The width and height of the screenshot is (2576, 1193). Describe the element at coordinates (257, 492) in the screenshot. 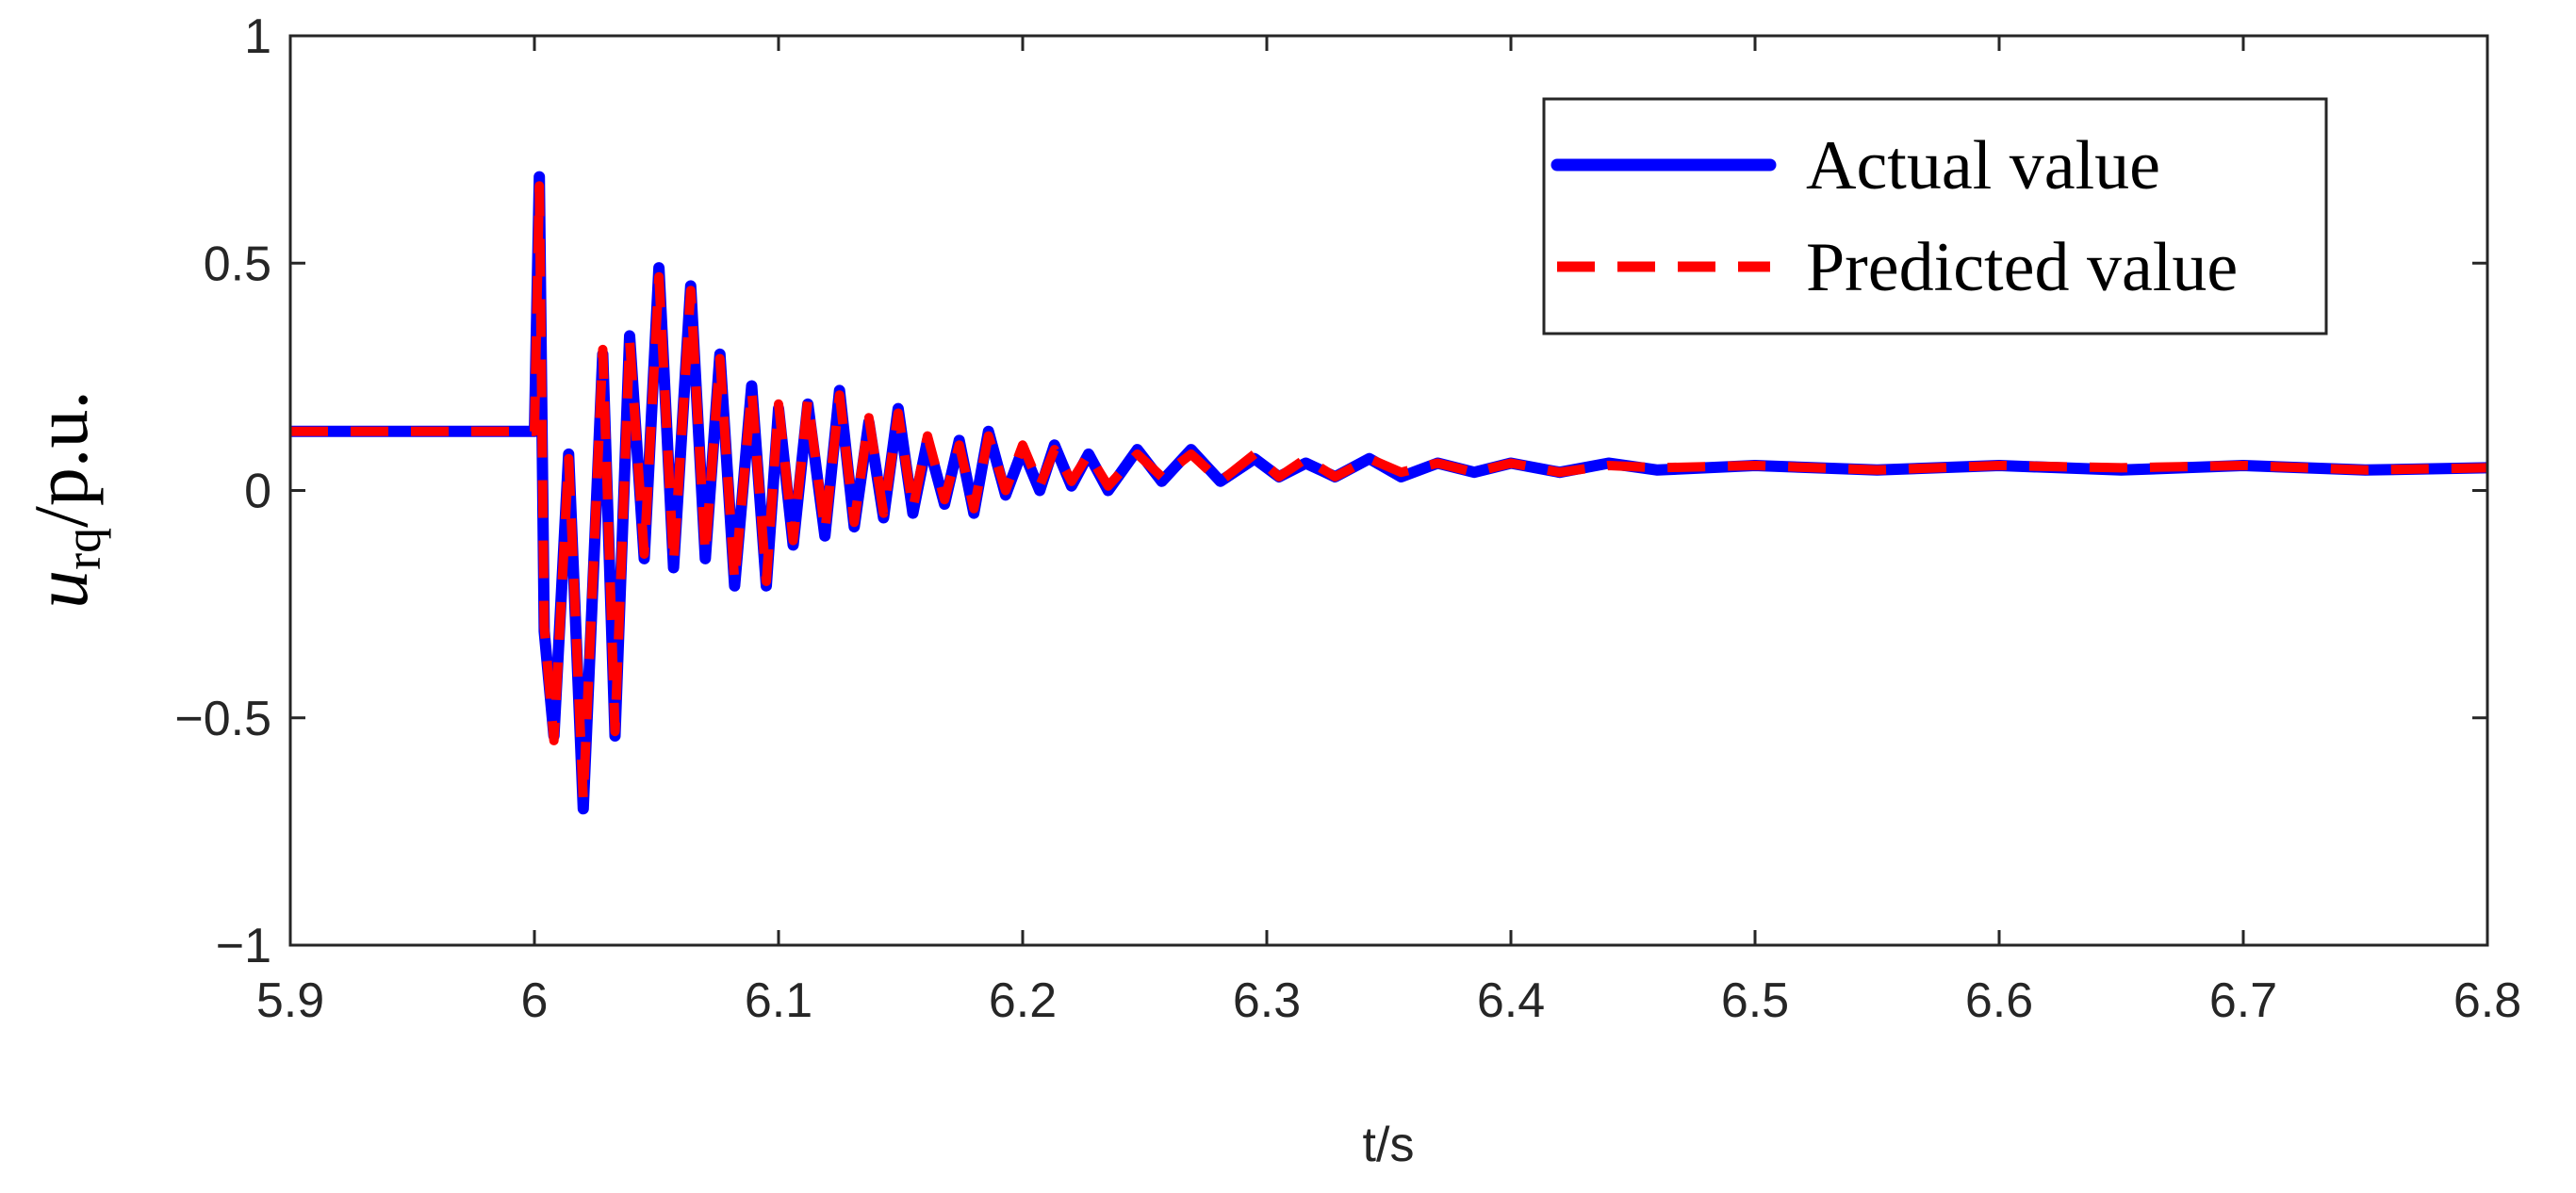

I see `y-tick-label: 0` at that location.